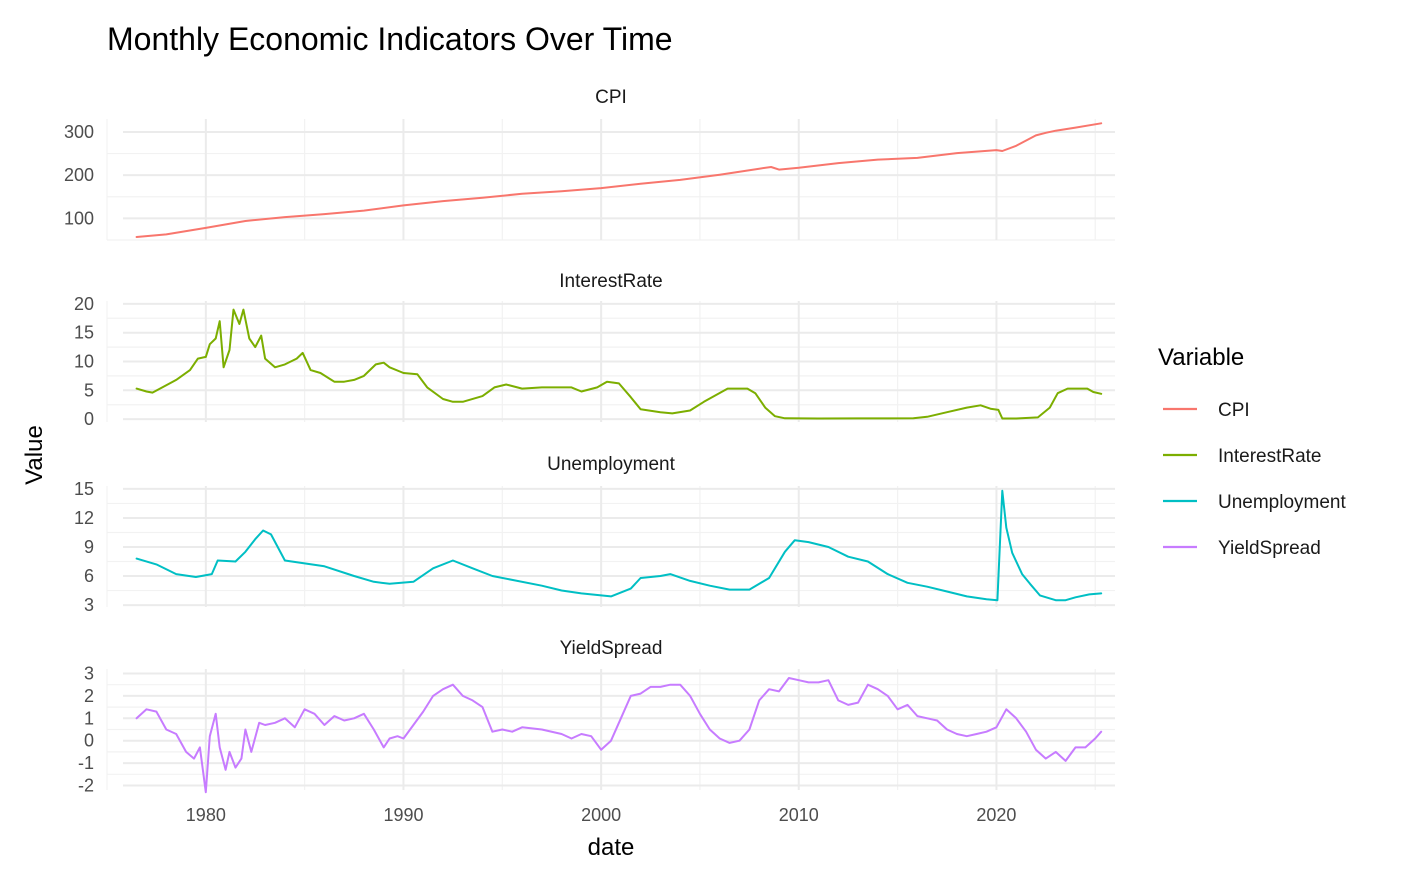  Describe the element at coordinates (1234, 410) in the screenshot. I see `legend-label: CPI` at that location.